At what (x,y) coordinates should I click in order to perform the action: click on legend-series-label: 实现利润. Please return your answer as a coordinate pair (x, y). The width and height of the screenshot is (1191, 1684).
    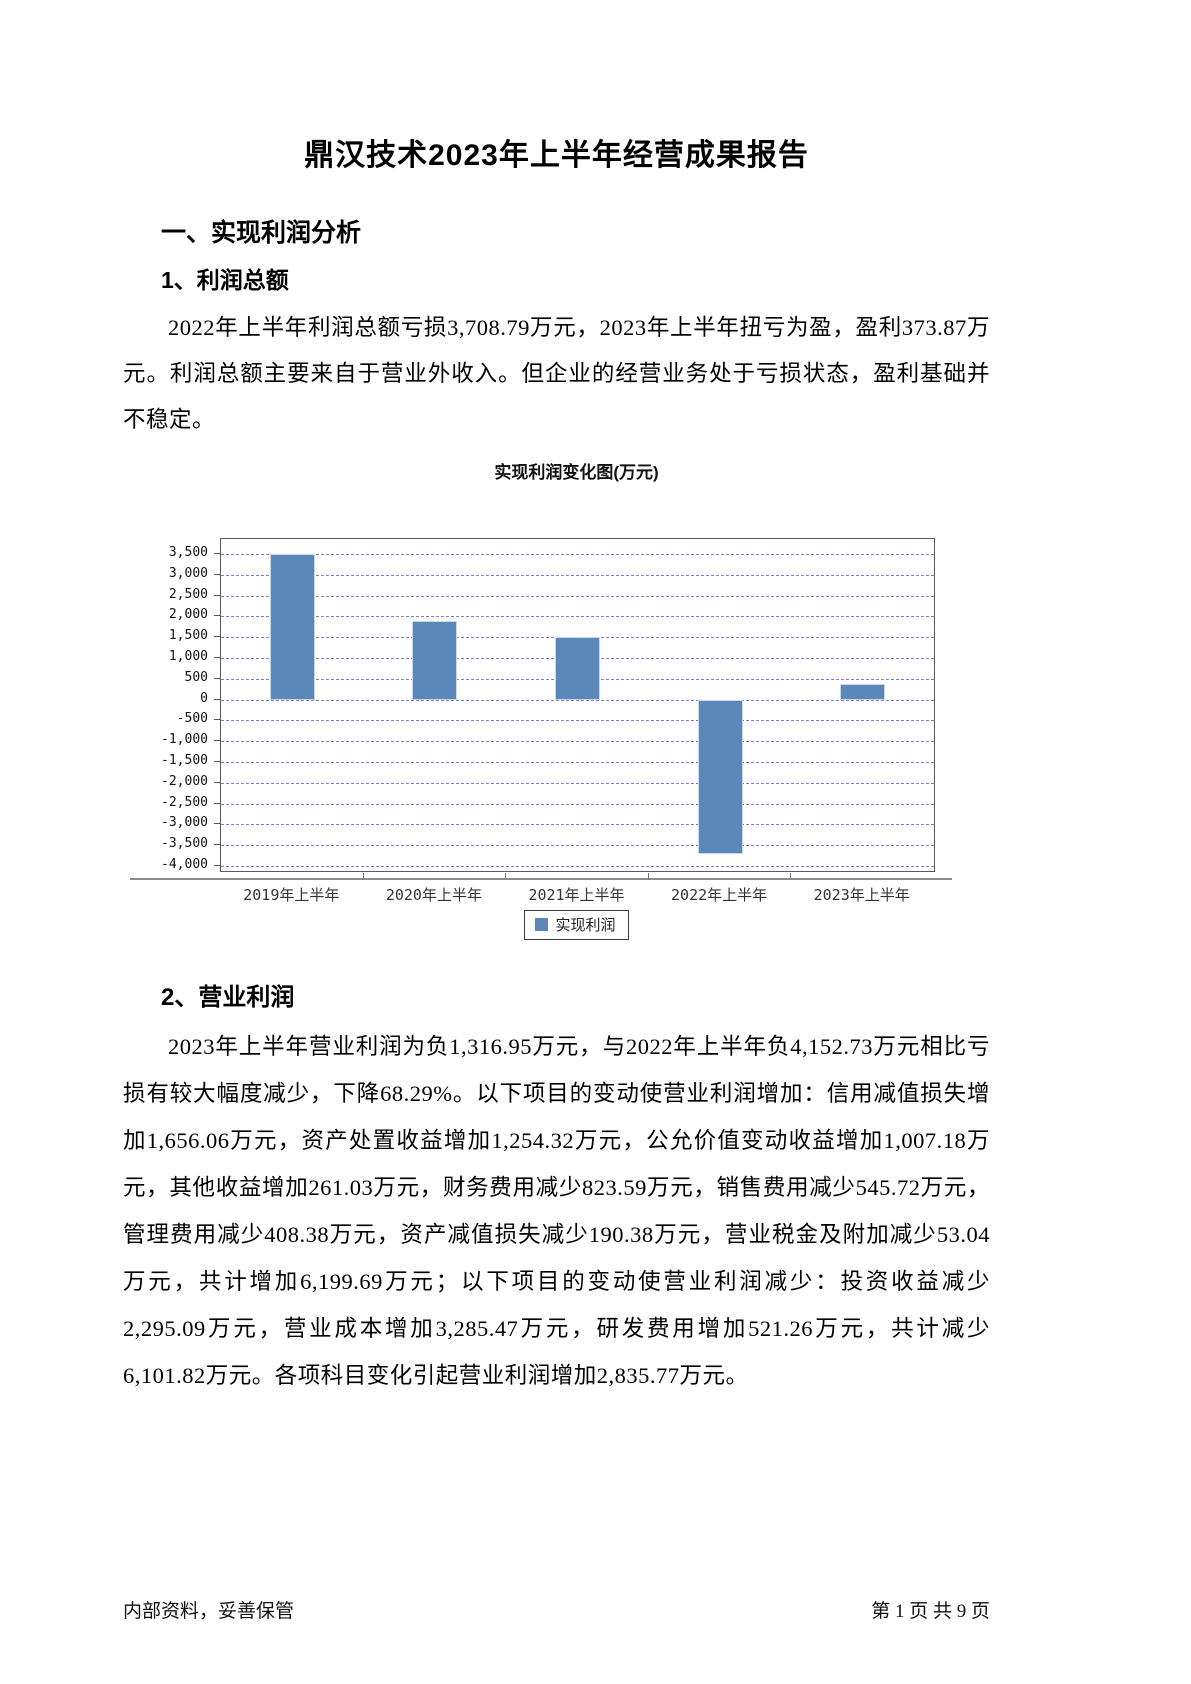
    Looking at the image, I should click on (585, 925).